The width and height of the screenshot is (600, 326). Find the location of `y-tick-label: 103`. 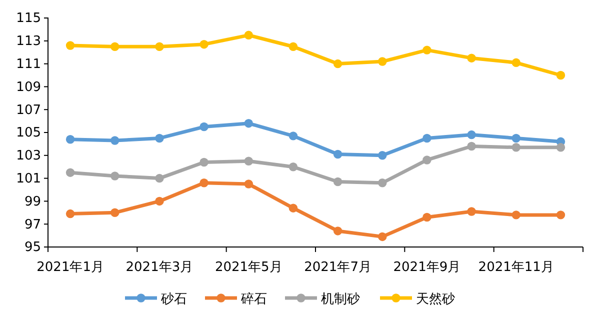

y-tick-label: 103 is located at coordinates (28, 156).